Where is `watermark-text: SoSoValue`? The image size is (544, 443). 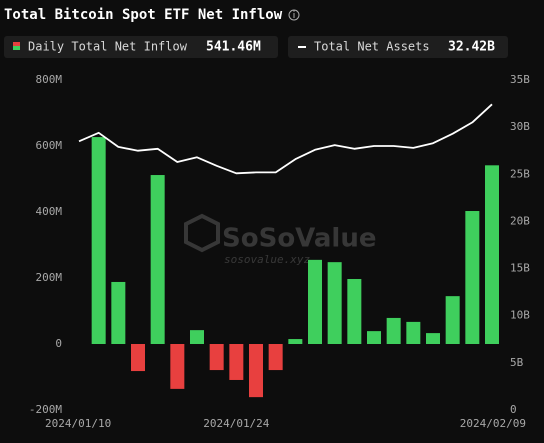 watermark-text: SoSoValue is located at coordinates (299, 239).